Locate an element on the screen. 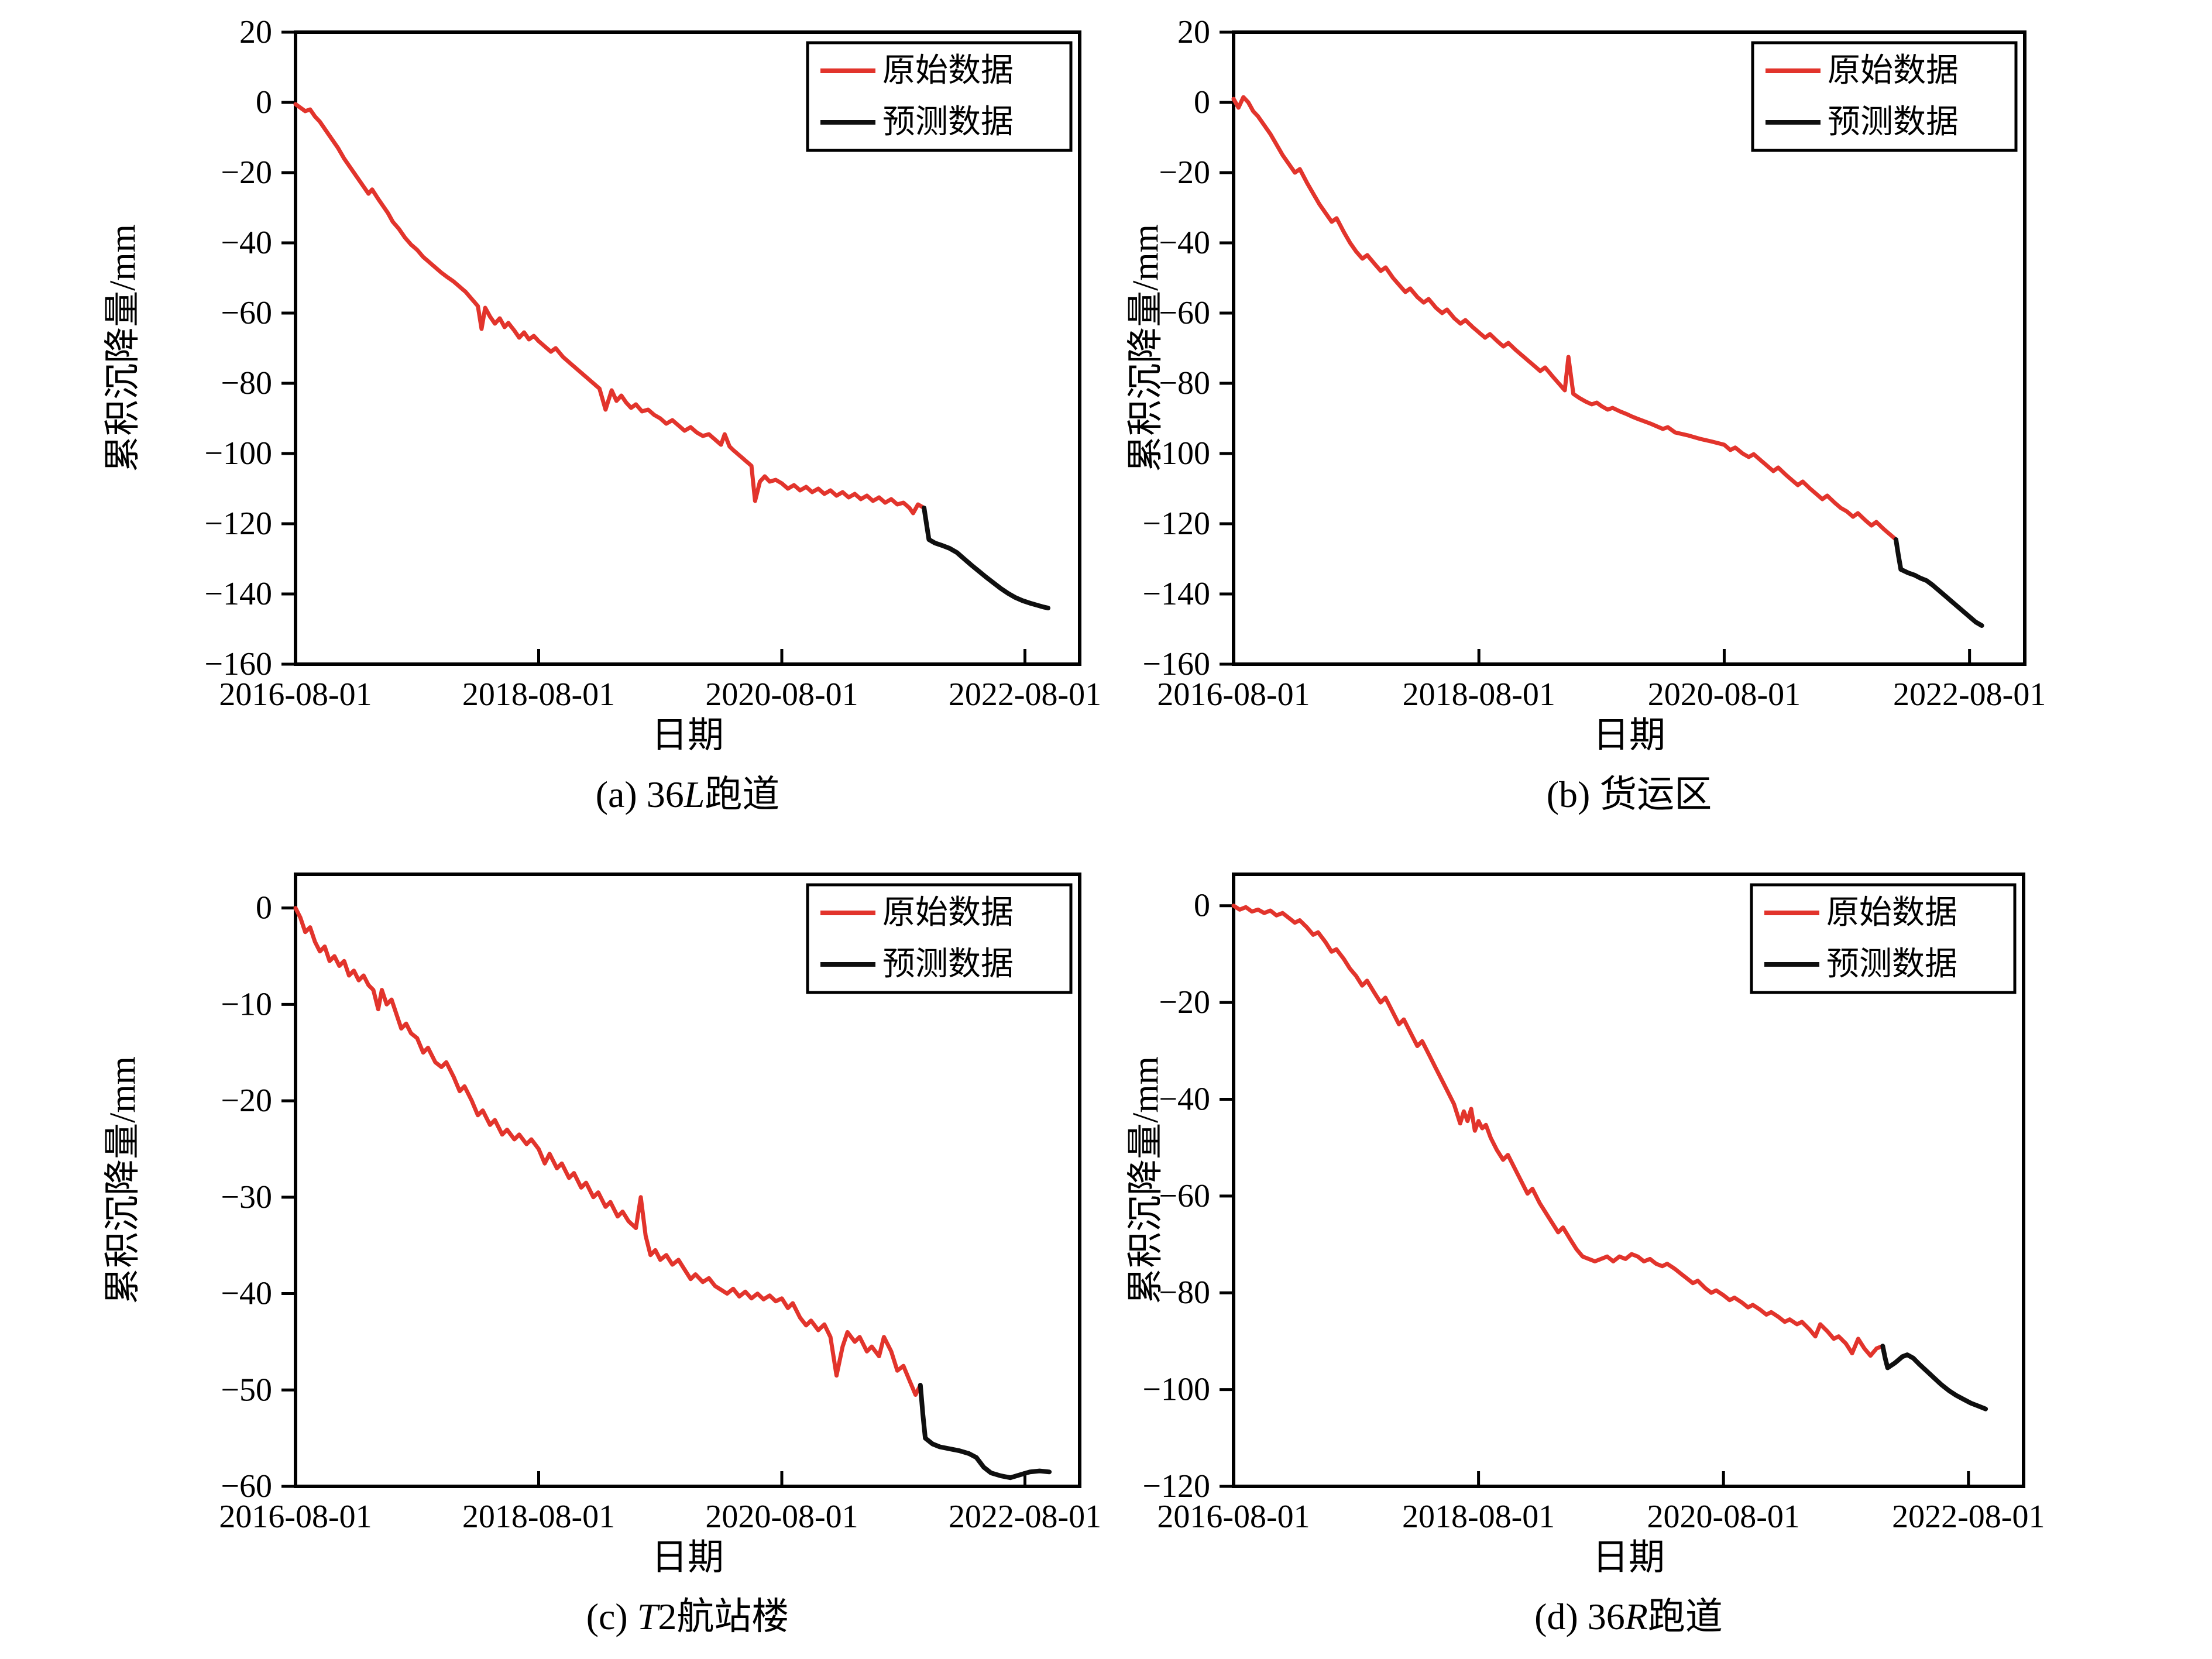 The height and width of the screenshot is (1659, 2212). subplot-caption: (c) T2航站楼 is located at coordinates (687, 1616).